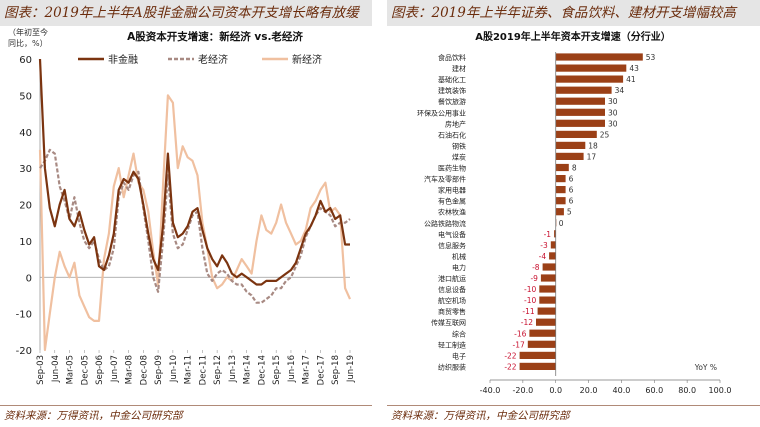 The width and height of the screenshot is (760, 427). Describe the element at coordinates (593, 145) in the screenshot. I see `data-label: 18` at that location.